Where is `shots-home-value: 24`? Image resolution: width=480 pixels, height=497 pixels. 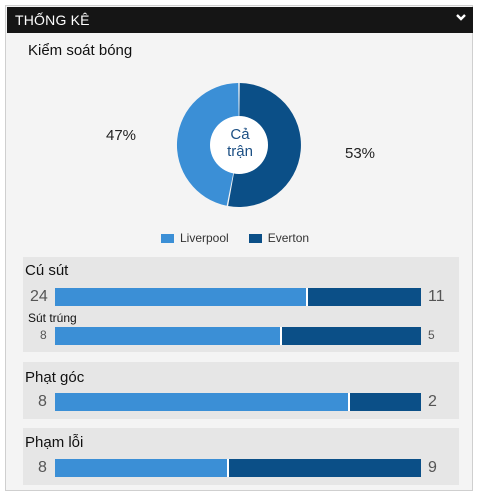
shots-home-value: 24 is located at coordinates (39, 296).